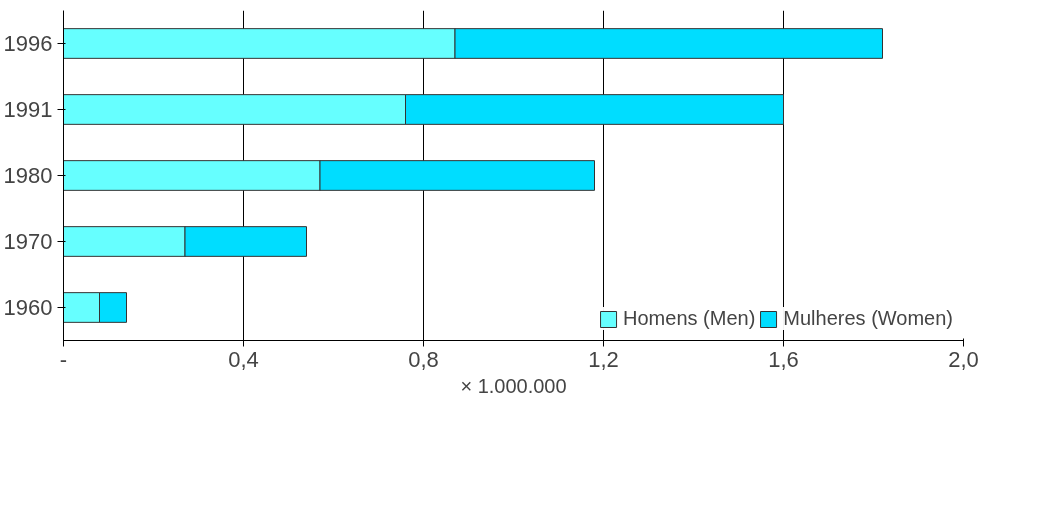 The image size is (1050, 520). What do you see at coordinates (28, 307) in the screenshot?
I see `y-tick-label: 1960` at bounding box center [28, 307].